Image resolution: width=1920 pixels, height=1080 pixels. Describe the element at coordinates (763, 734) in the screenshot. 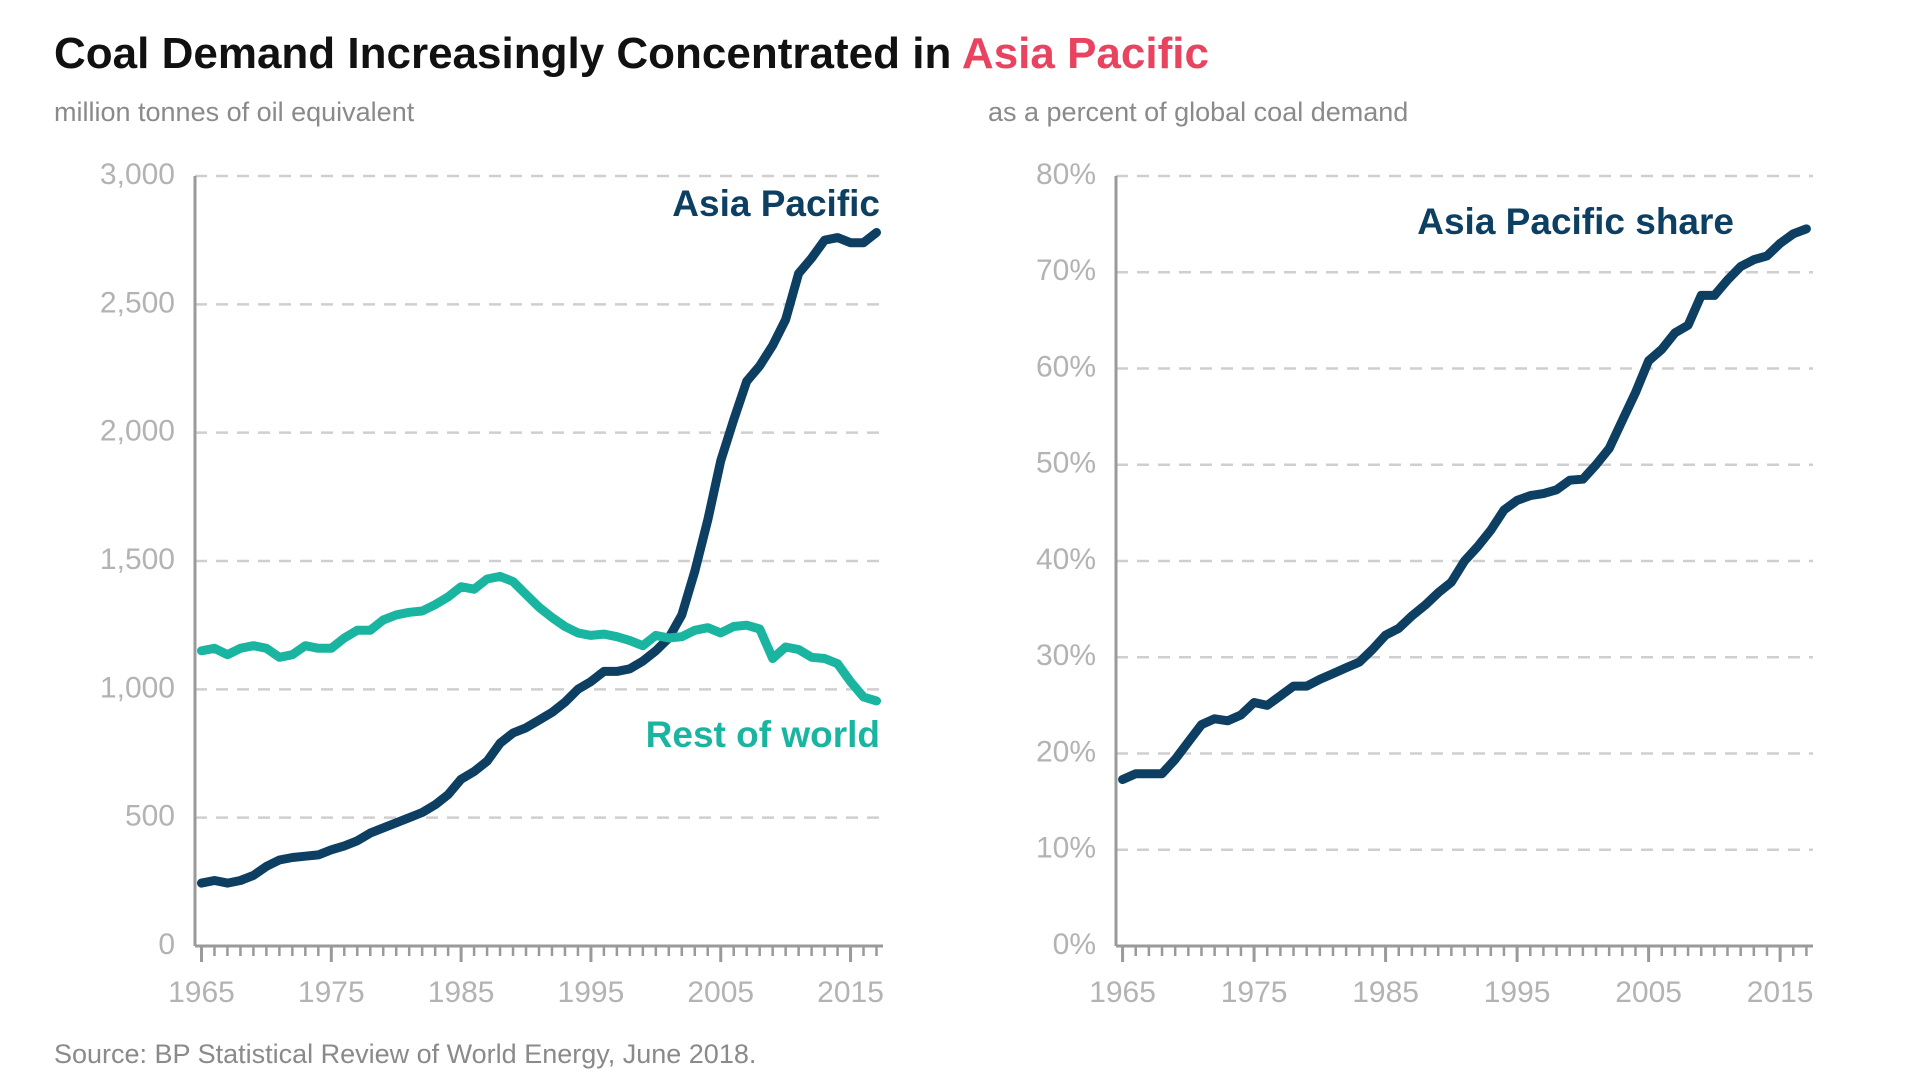

I see `series-label: Rest of world` at that location.